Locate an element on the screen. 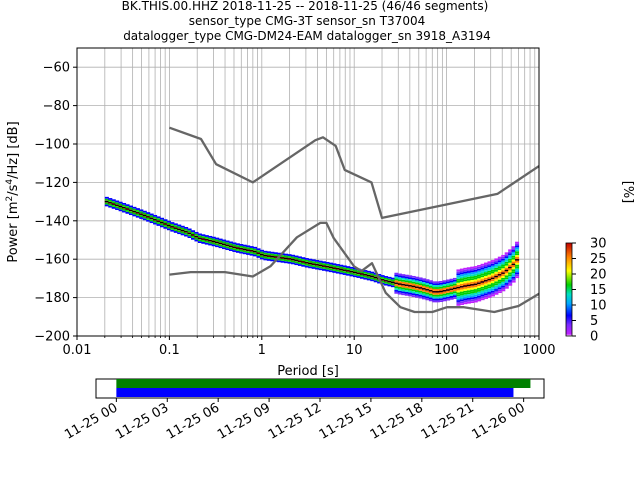 This screenshot has width=640, height=480. coverage-tick-label: 11-25 12 is located at coordinates (295, 421).